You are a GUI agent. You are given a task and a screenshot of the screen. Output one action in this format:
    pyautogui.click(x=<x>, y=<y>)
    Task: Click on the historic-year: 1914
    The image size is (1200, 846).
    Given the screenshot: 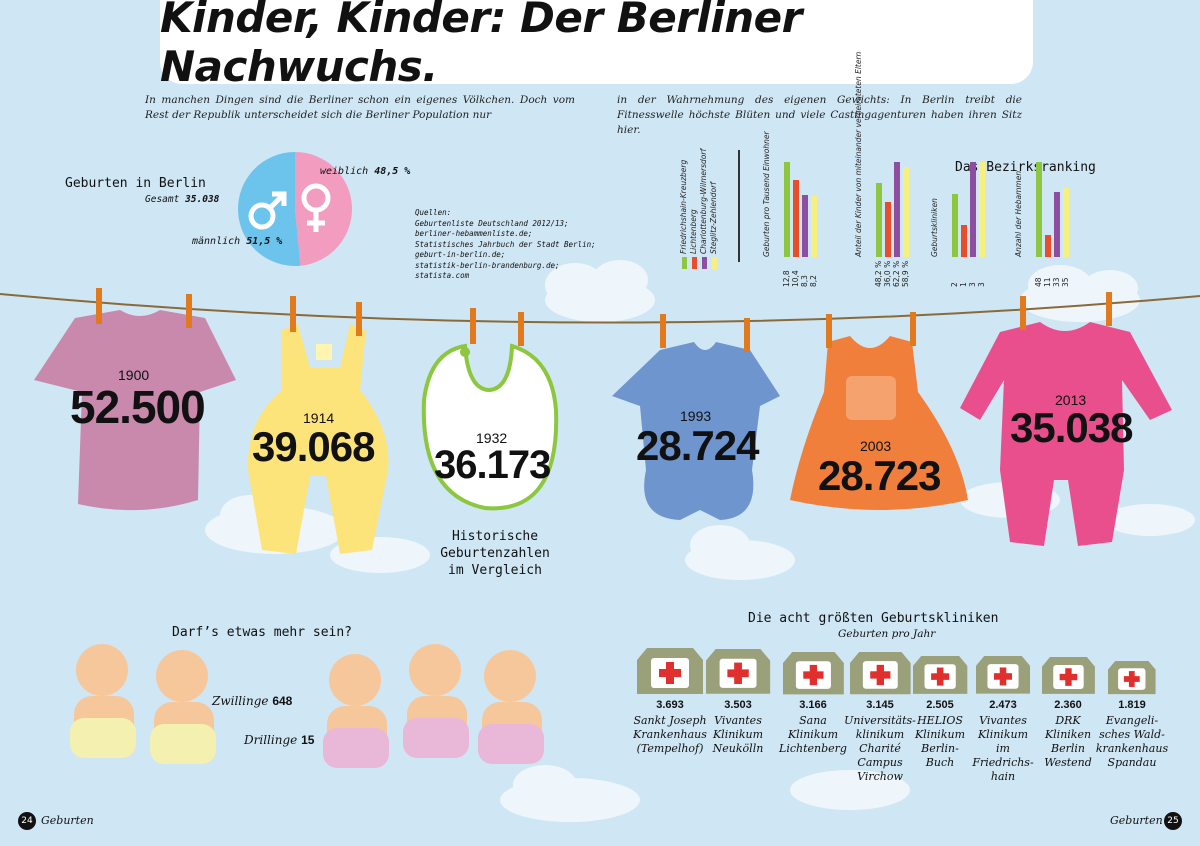 What is the action you would take?
    pyautogui.click(x=319, y=418)
    